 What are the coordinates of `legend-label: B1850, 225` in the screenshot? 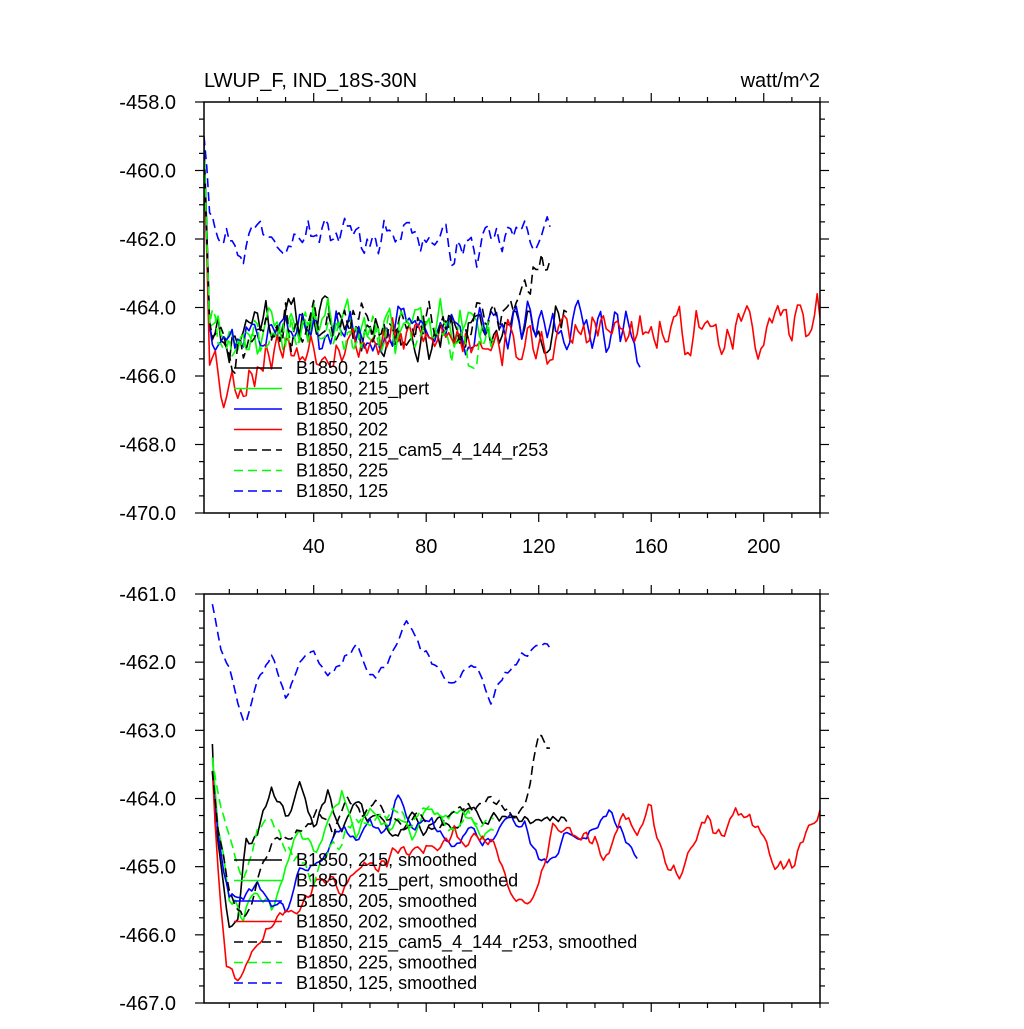 It's located at (342, 471).